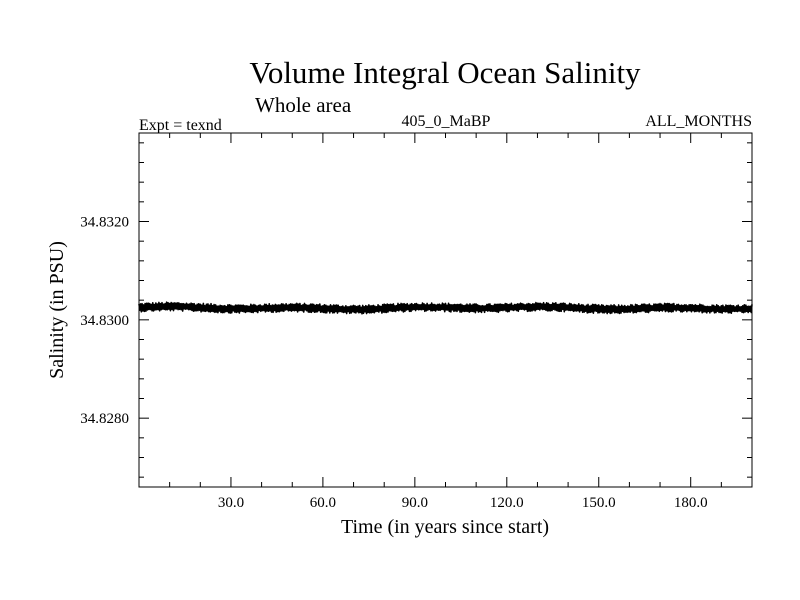  I want to click on x-tick-label: 180.0, so click(691, 503).